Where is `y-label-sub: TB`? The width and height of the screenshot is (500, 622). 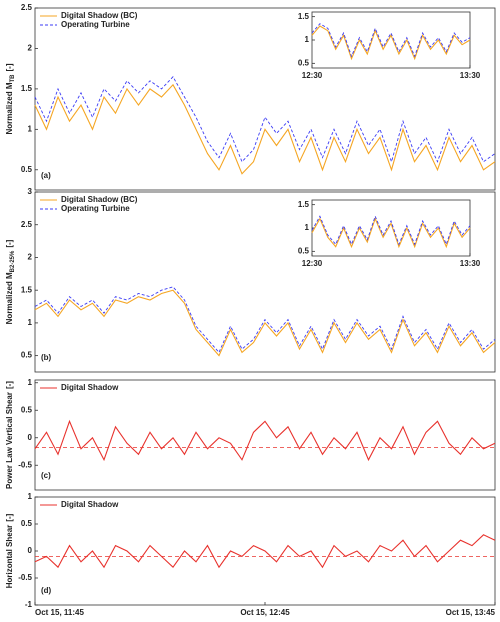 y-label-sub: TB is located at coordinates (13, 78).